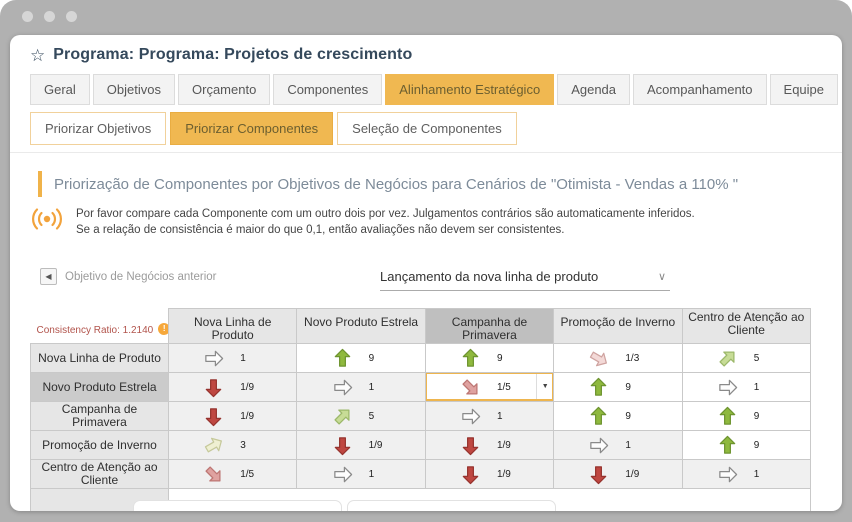  I want to click on tab-acompanhamento: Acompanhamento, so click(700, 89).